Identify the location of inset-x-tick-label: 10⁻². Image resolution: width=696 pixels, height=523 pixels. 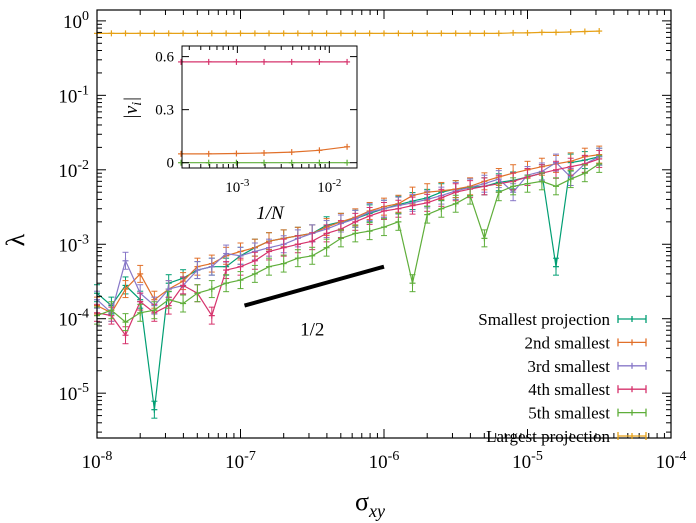
(329, 186).